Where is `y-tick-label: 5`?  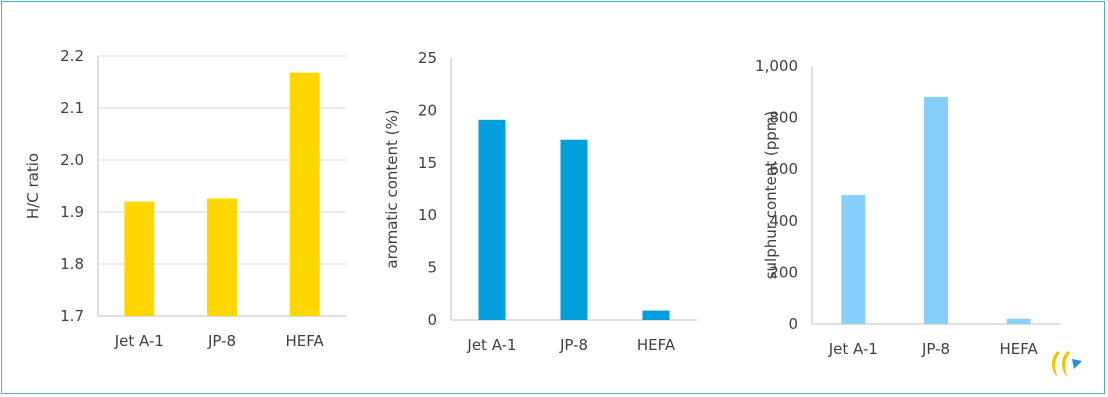 y-tick-label: 5 is located at coordinates (432, 268).